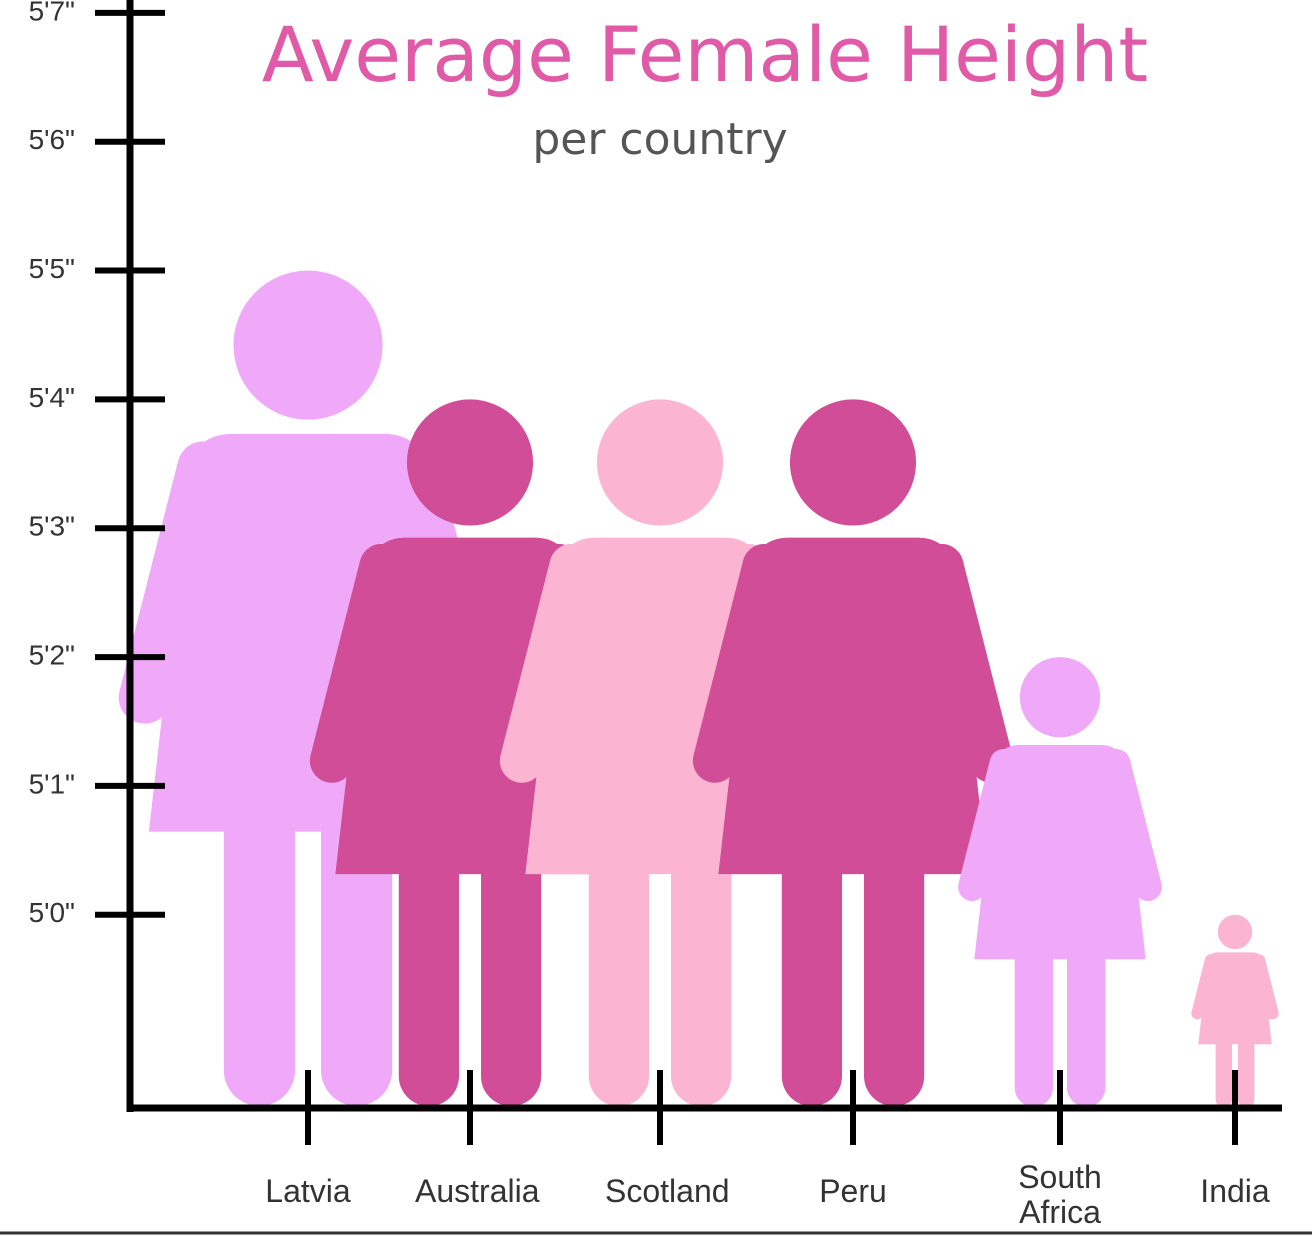 The height and width of the screenshot is (1236, 1312). Describe the element at coordinates (705, 54) in the screenshot. I see `chart-title: Average Female Height` at that location.